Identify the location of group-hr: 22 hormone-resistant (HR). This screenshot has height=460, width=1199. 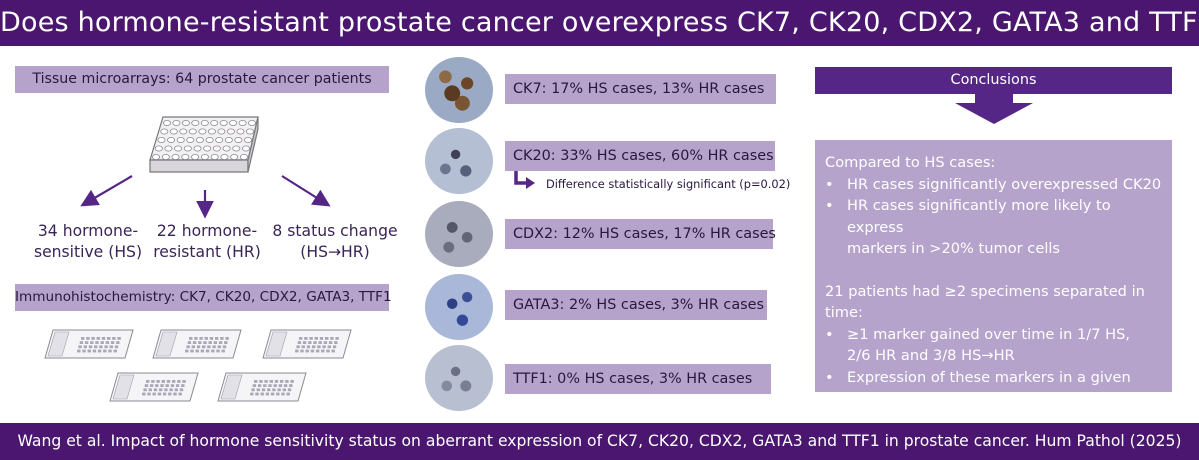
(207, 241).